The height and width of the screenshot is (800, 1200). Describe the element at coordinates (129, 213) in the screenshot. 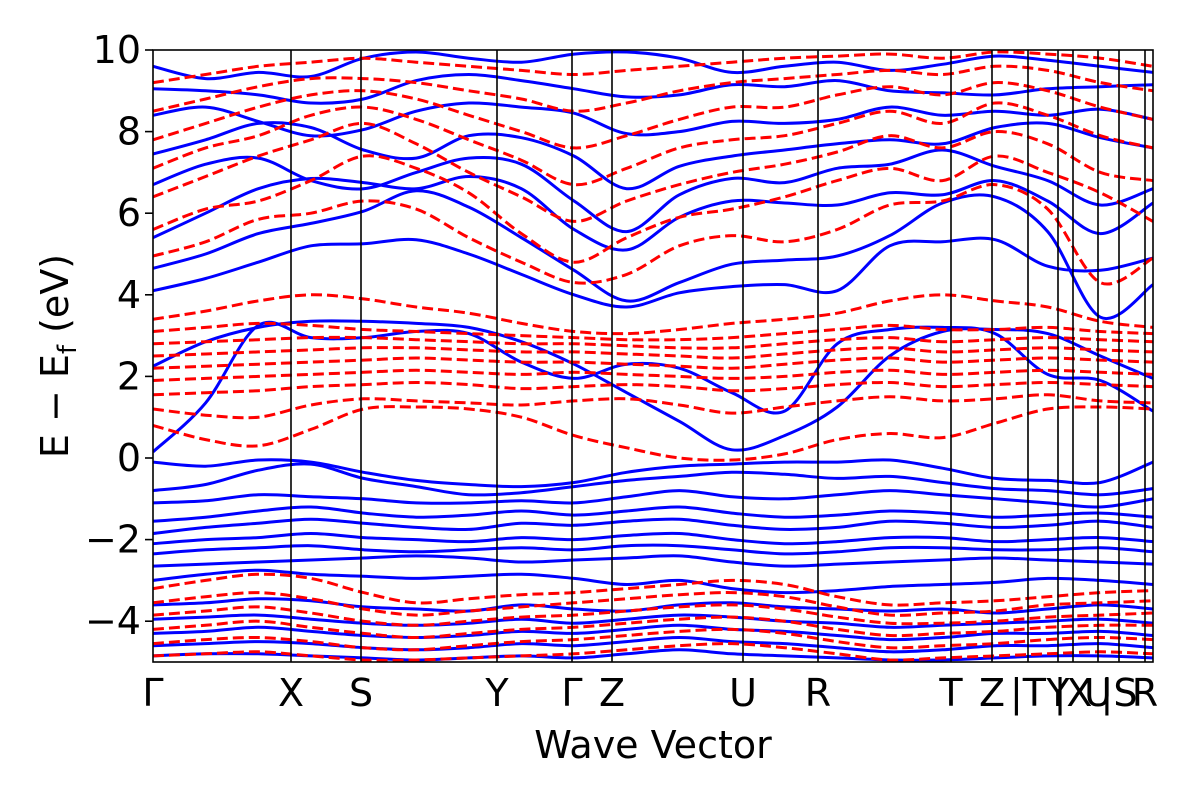

I see `y-tick-label-2: 6` at that location.